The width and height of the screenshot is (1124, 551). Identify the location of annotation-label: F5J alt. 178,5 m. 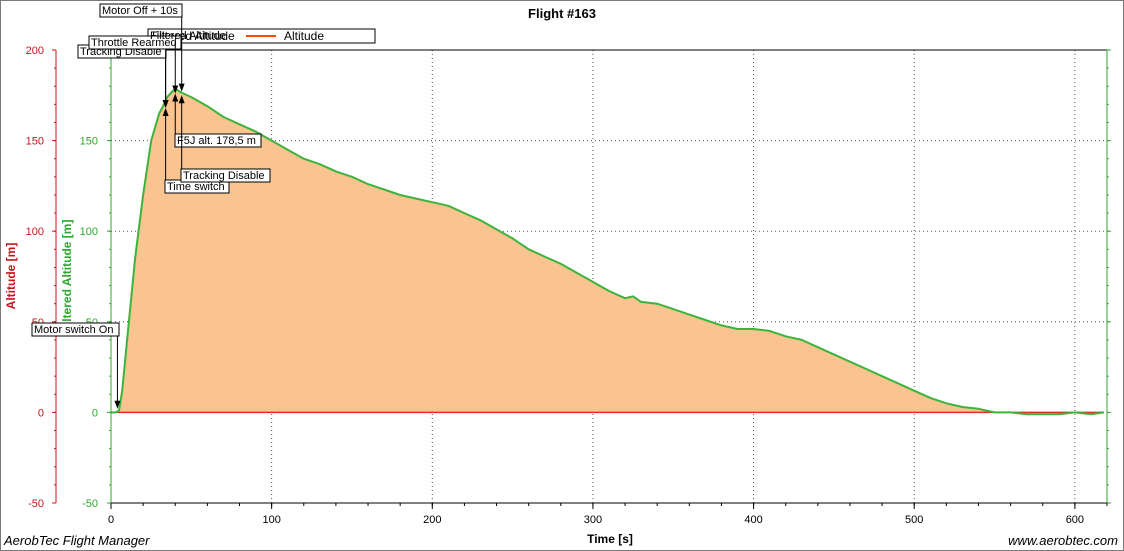
(216, 141).